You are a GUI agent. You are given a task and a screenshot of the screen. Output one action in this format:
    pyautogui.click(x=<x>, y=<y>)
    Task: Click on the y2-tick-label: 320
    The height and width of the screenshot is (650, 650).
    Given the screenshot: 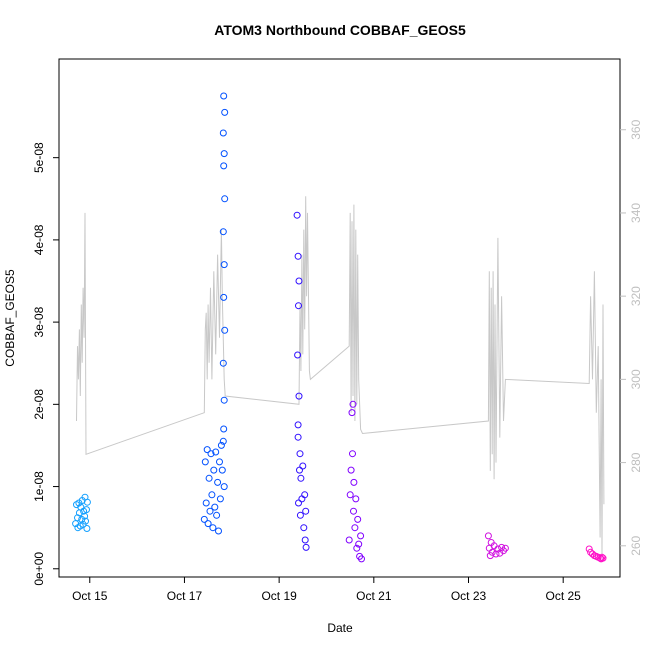 What is the action you would take?
    pyautogui.click(x=636, y=296)
    